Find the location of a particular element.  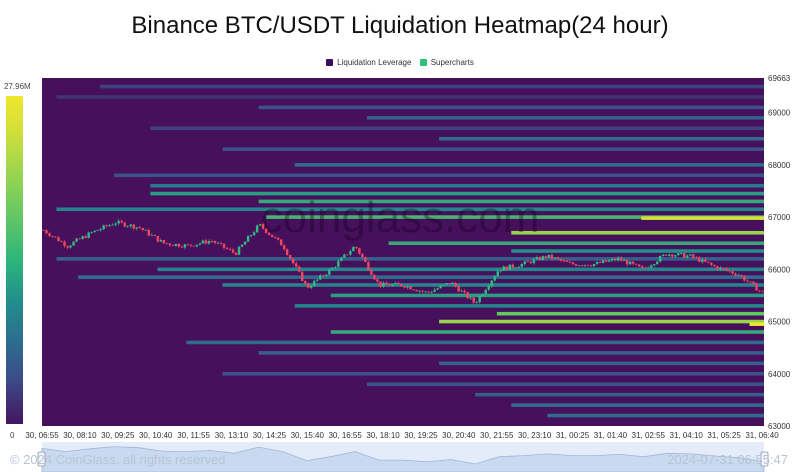

legend-item-supercharts: Supercharts is located at coordinates (446, 62).